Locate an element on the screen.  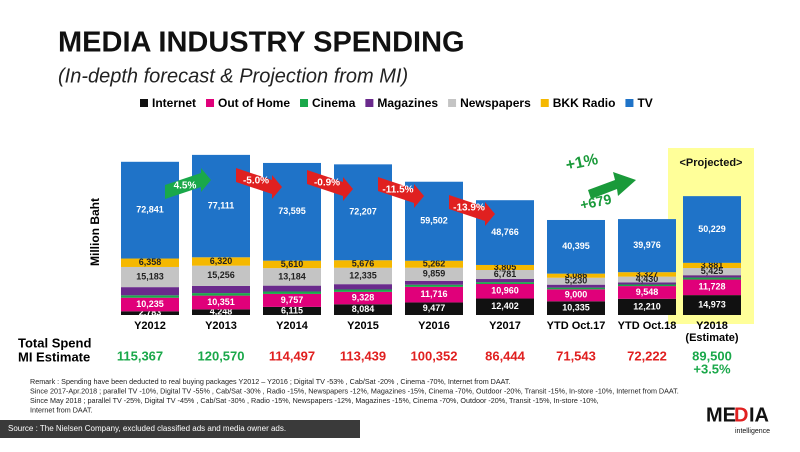
value-label: 40,395 is located at coordinates (576, 246).